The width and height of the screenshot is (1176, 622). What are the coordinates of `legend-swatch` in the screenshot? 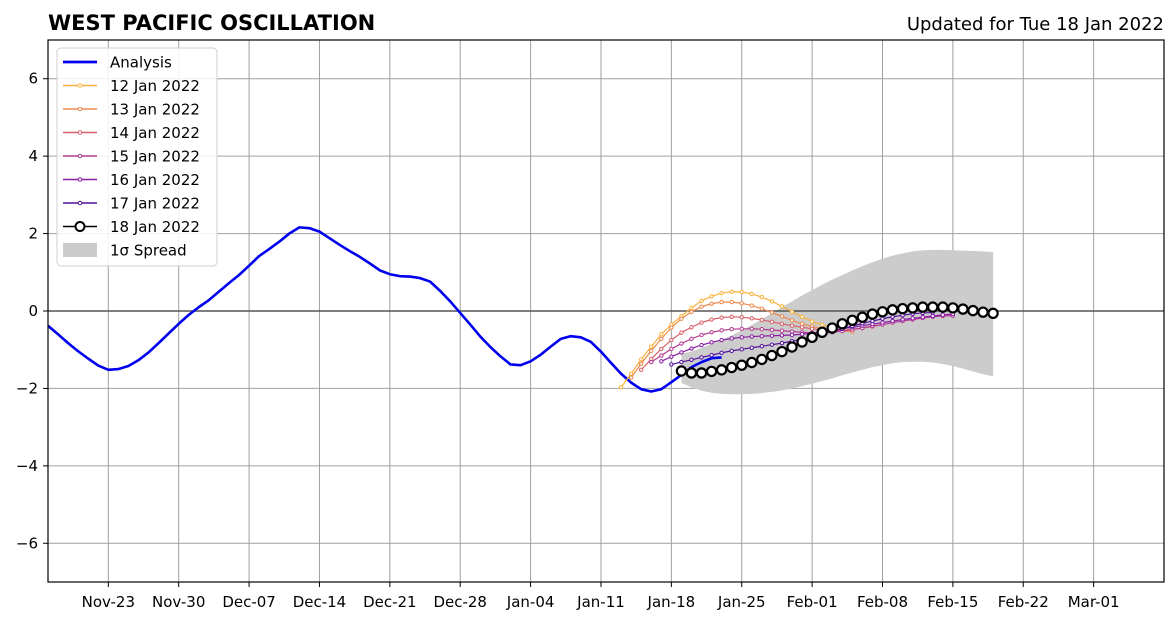 It's located at (80, 250).